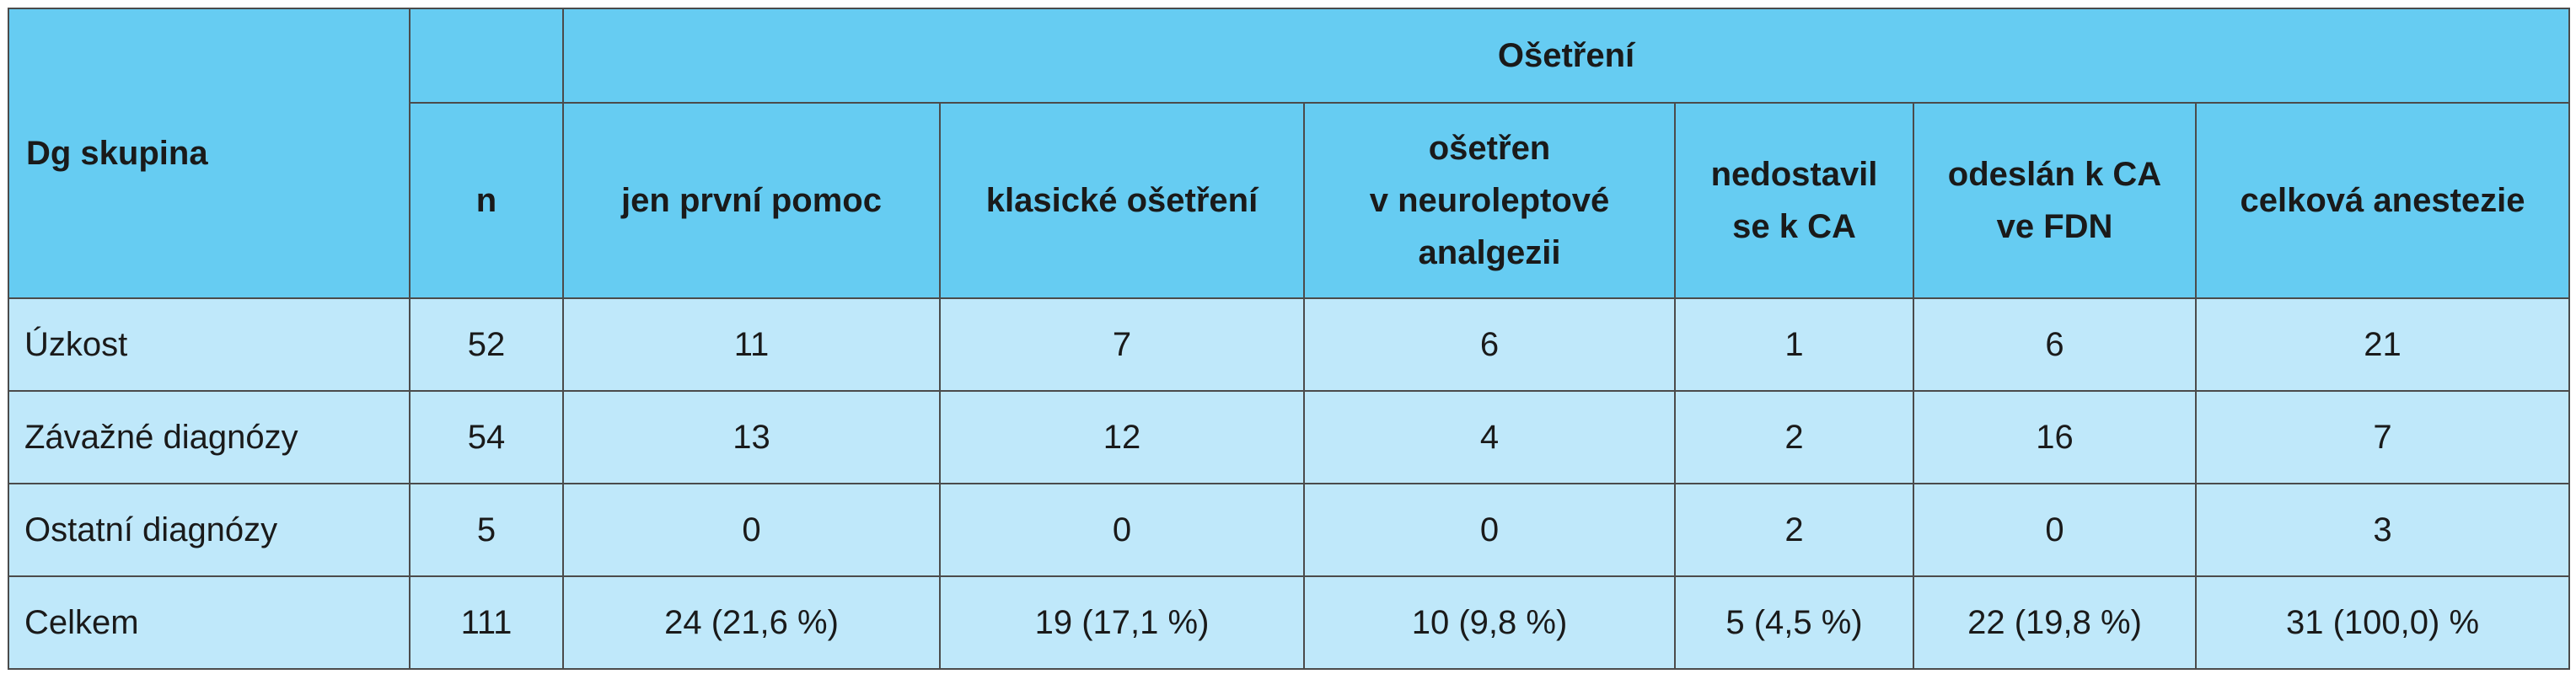  I want to click on treatment-header: jen první pomoc, so click(751, 200).